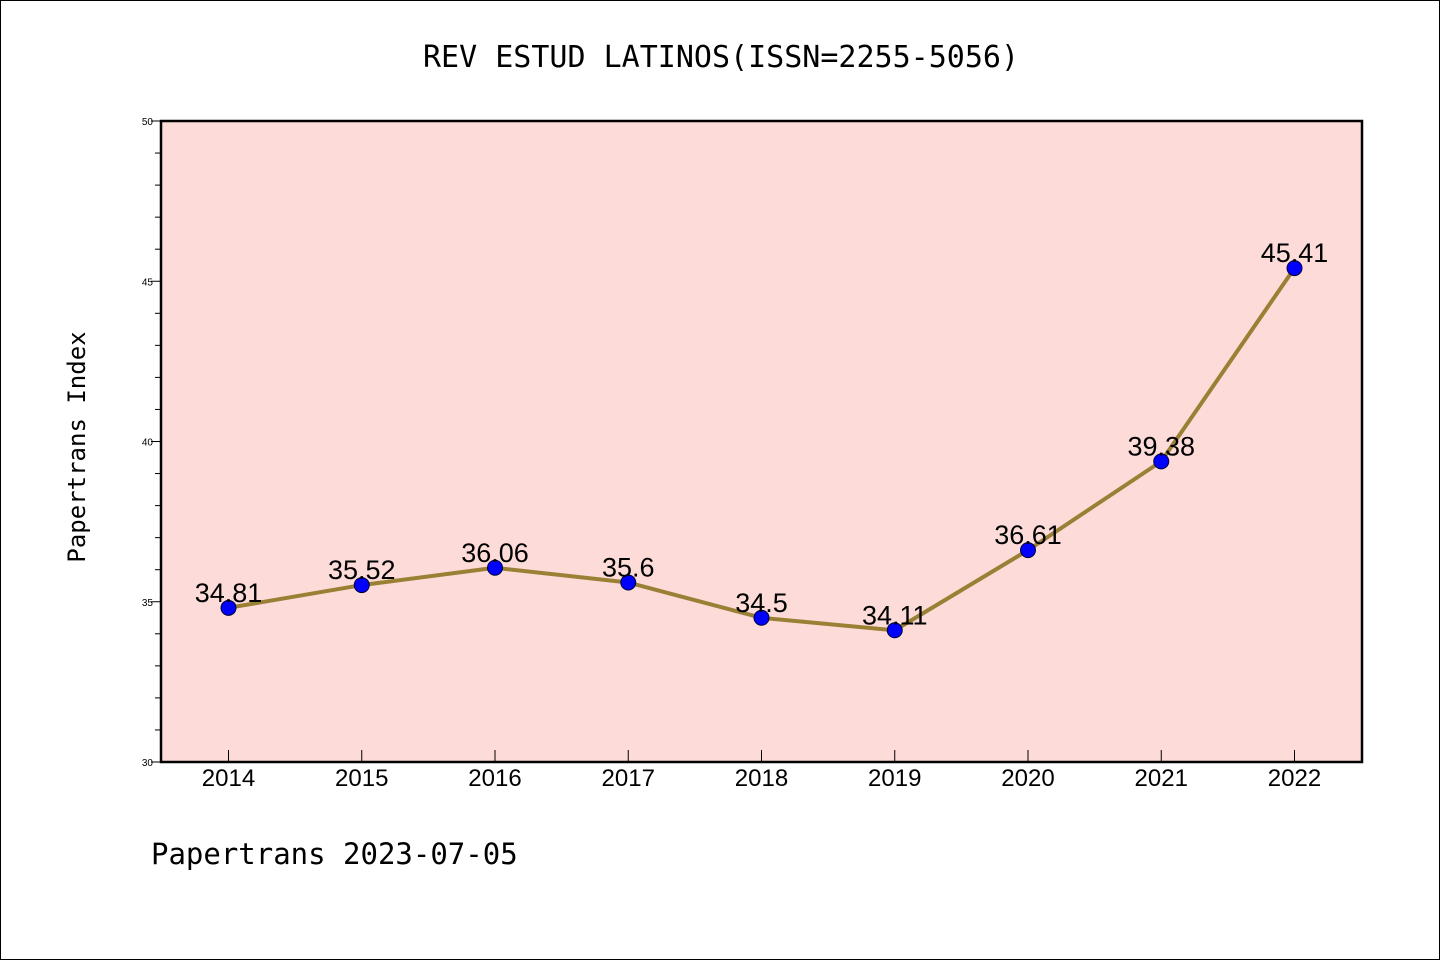 The height and width of the screenshot is (961, 1440). Describe the element at coordinates (1028, 535) in the screenshot. I see `data-label: 36.61` at that location.